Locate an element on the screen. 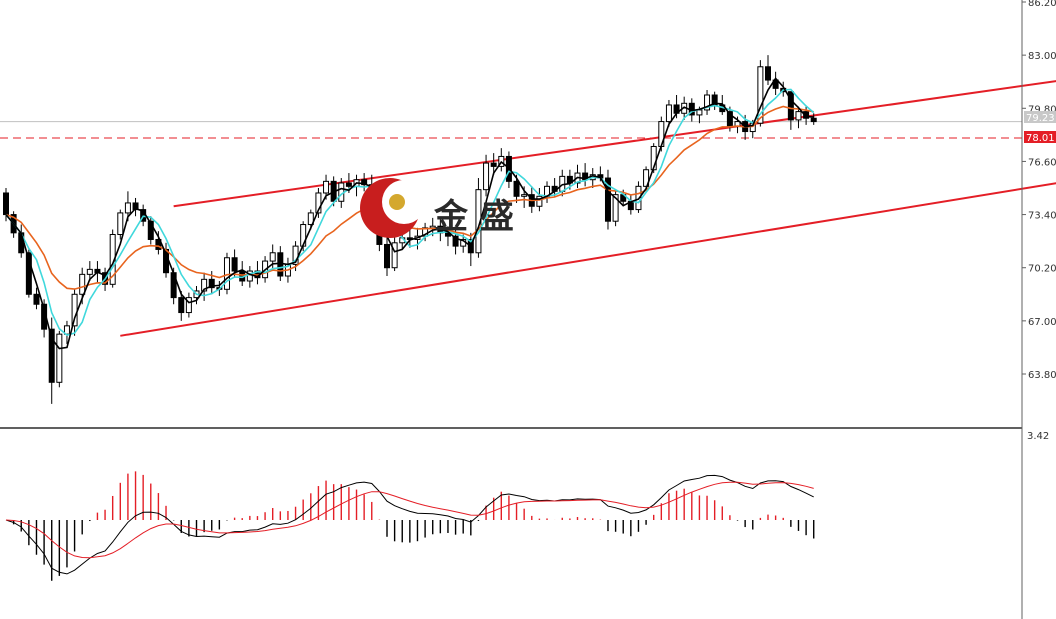 Image resolution: width=1056 pixels, height=619 pixels. last-price-tag-bg is located at coordinates (1040, 117).